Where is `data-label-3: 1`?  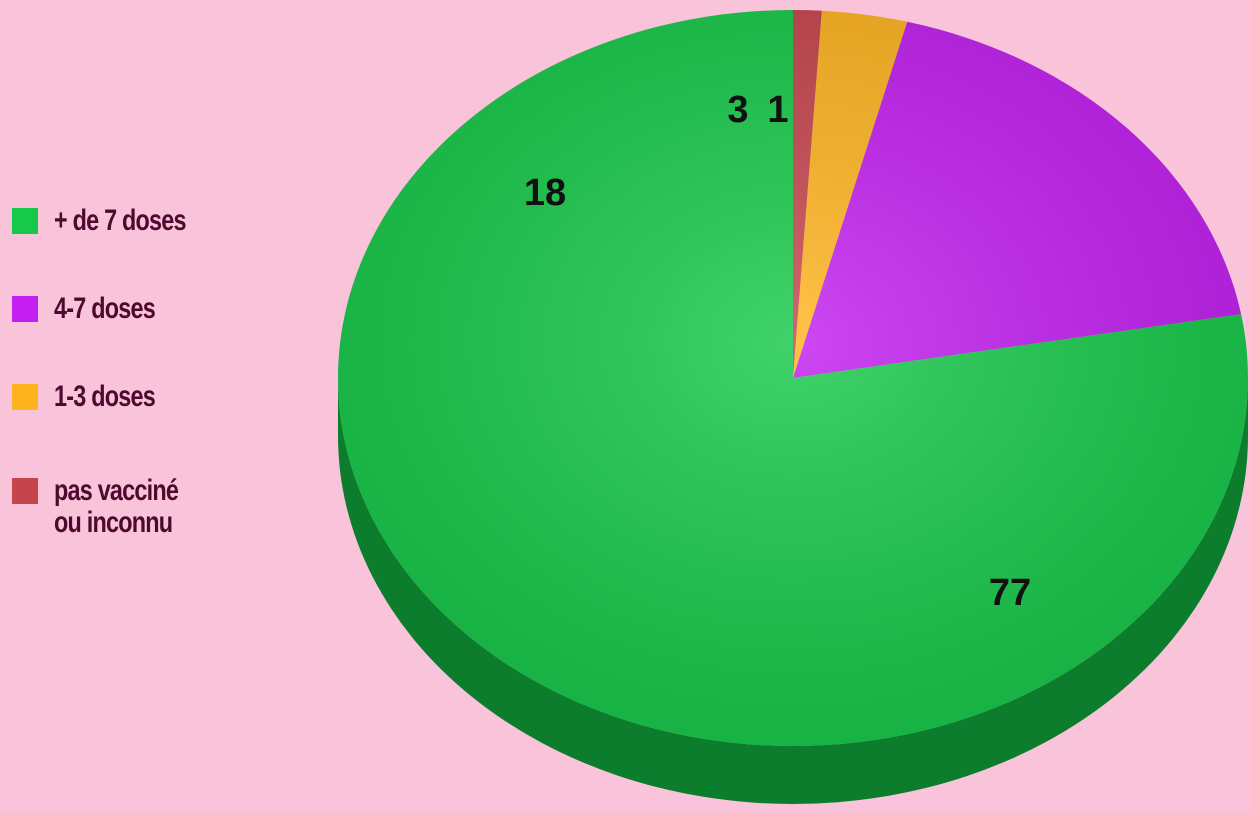 data-label-3: 1 is located at coordinates (777, 110).